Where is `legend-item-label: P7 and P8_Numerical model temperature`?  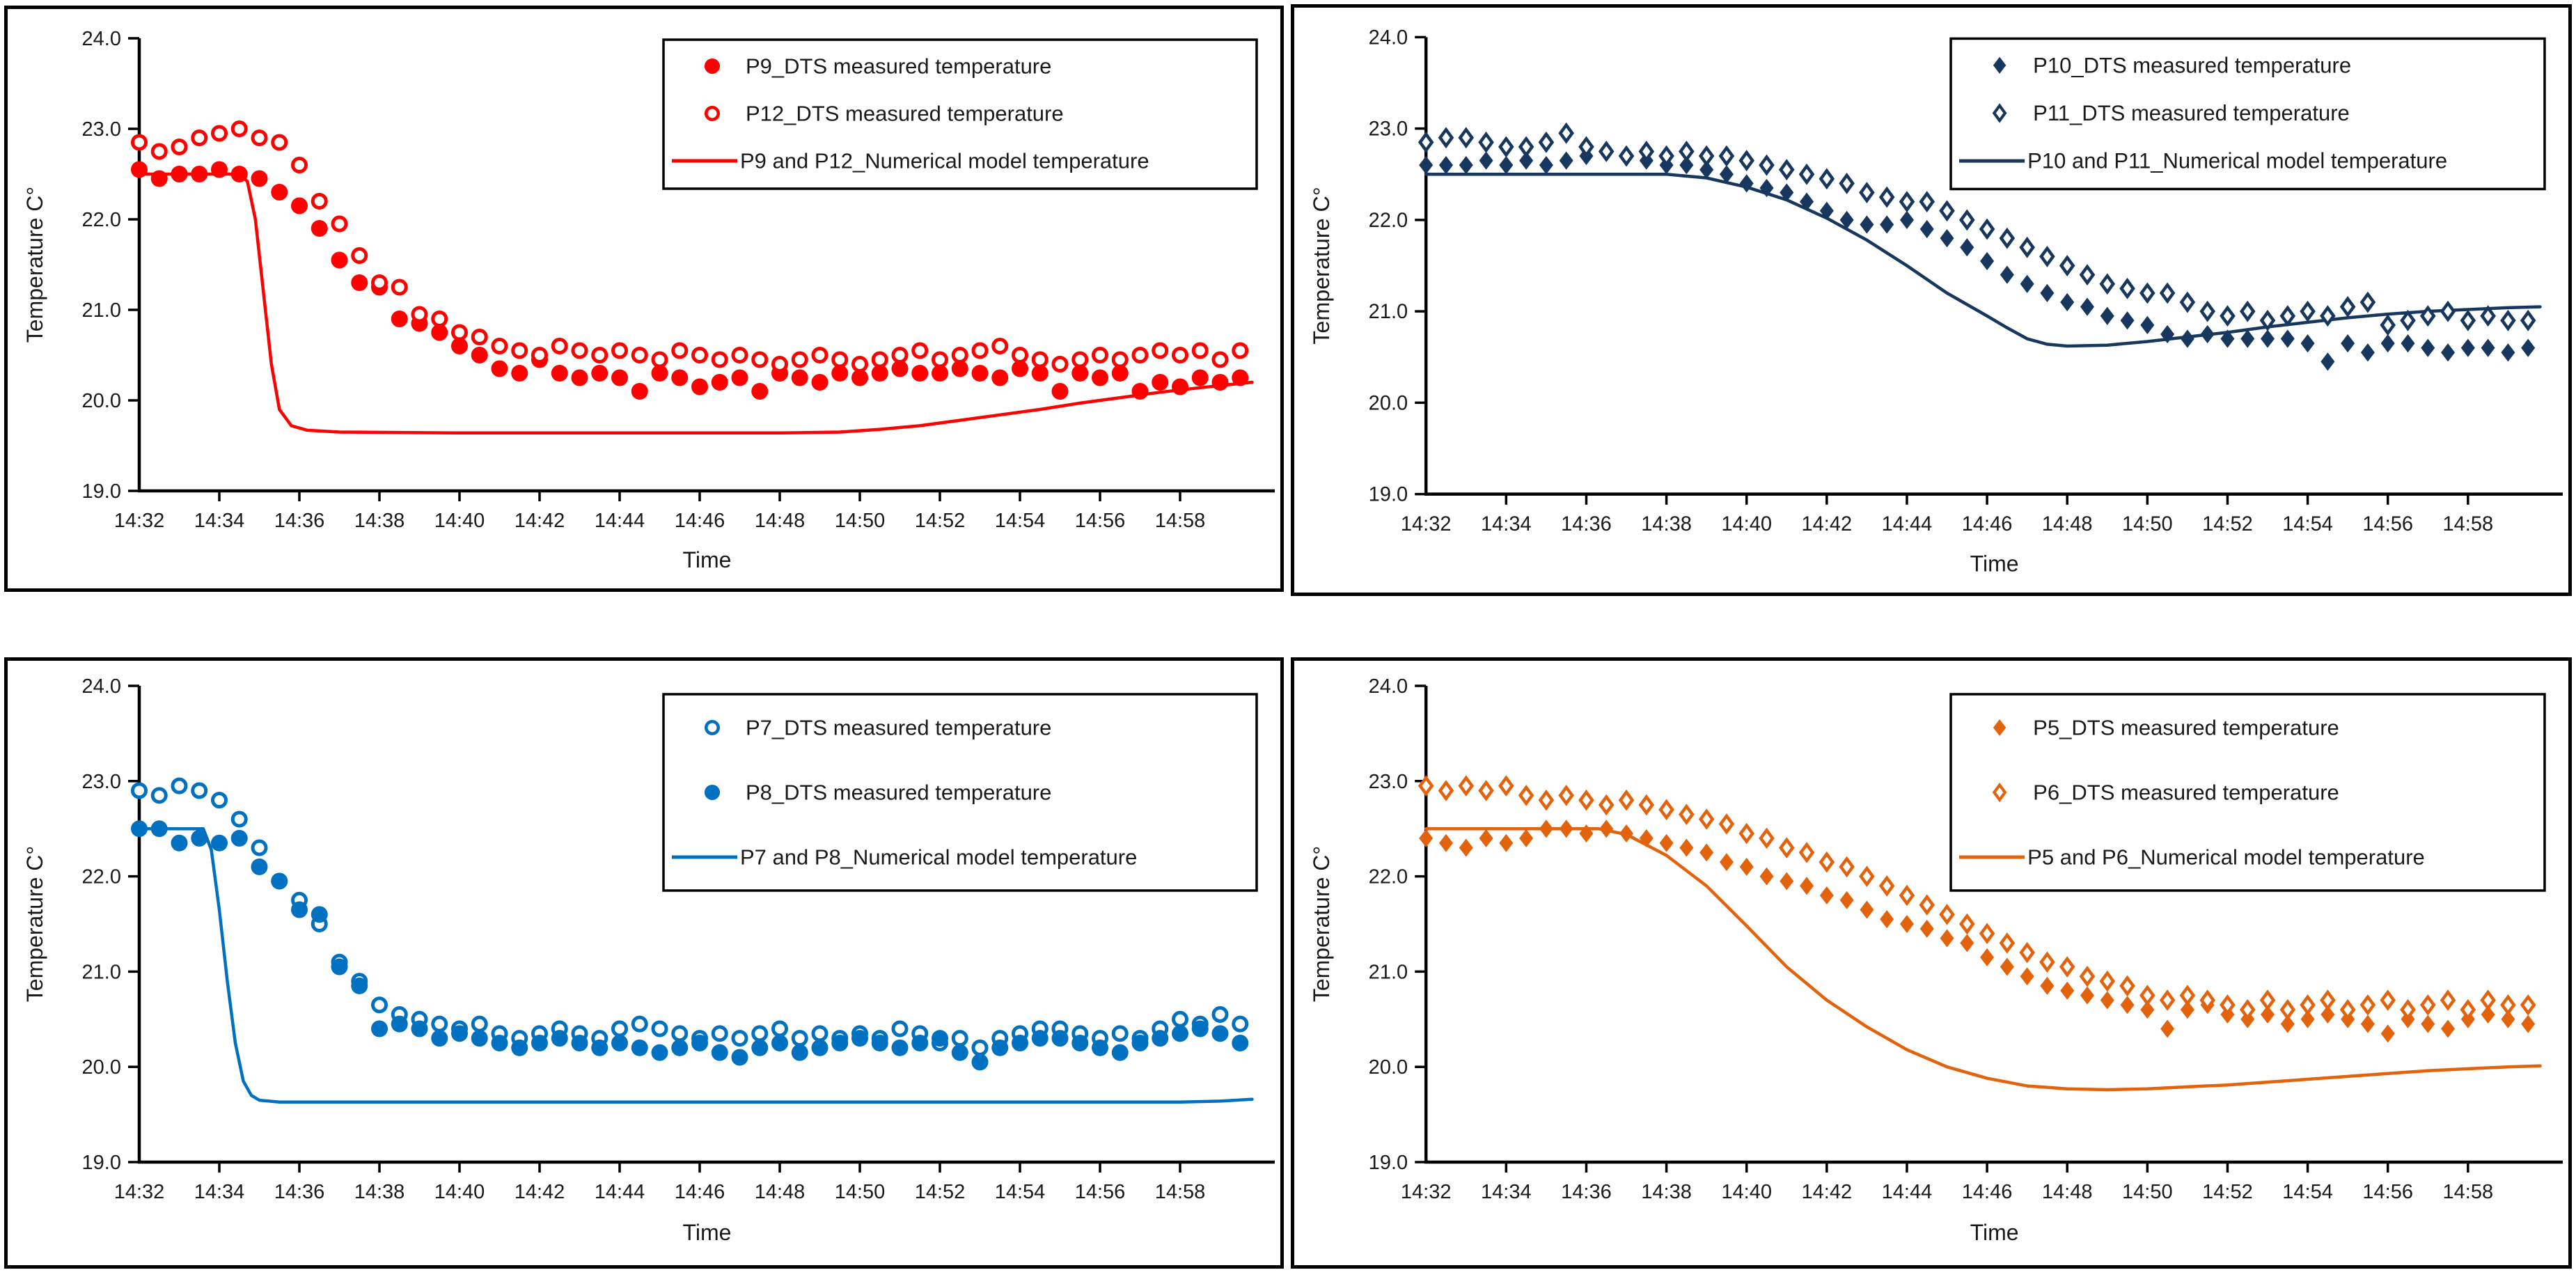 legend-item-label: P7 and P8_Numerical model temperature is located at coordinates (938, 857).